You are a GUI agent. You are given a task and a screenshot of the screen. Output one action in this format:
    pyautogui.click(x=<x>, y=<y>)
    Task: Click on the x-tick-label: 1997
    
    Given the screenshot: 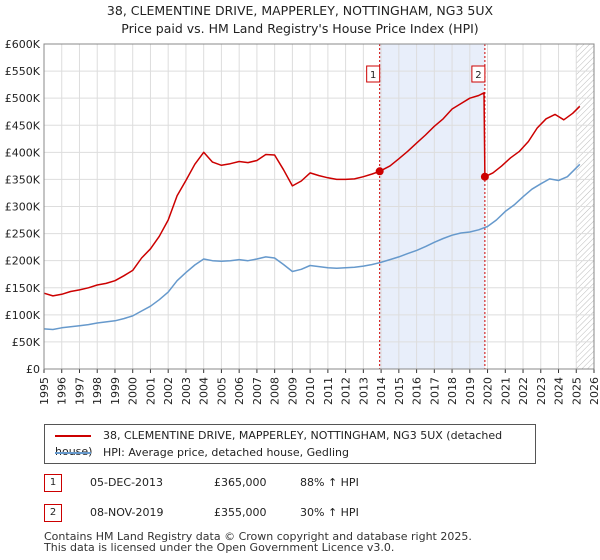 What is the action you would take?
    pyautogui.click(x=79, y=391)
    